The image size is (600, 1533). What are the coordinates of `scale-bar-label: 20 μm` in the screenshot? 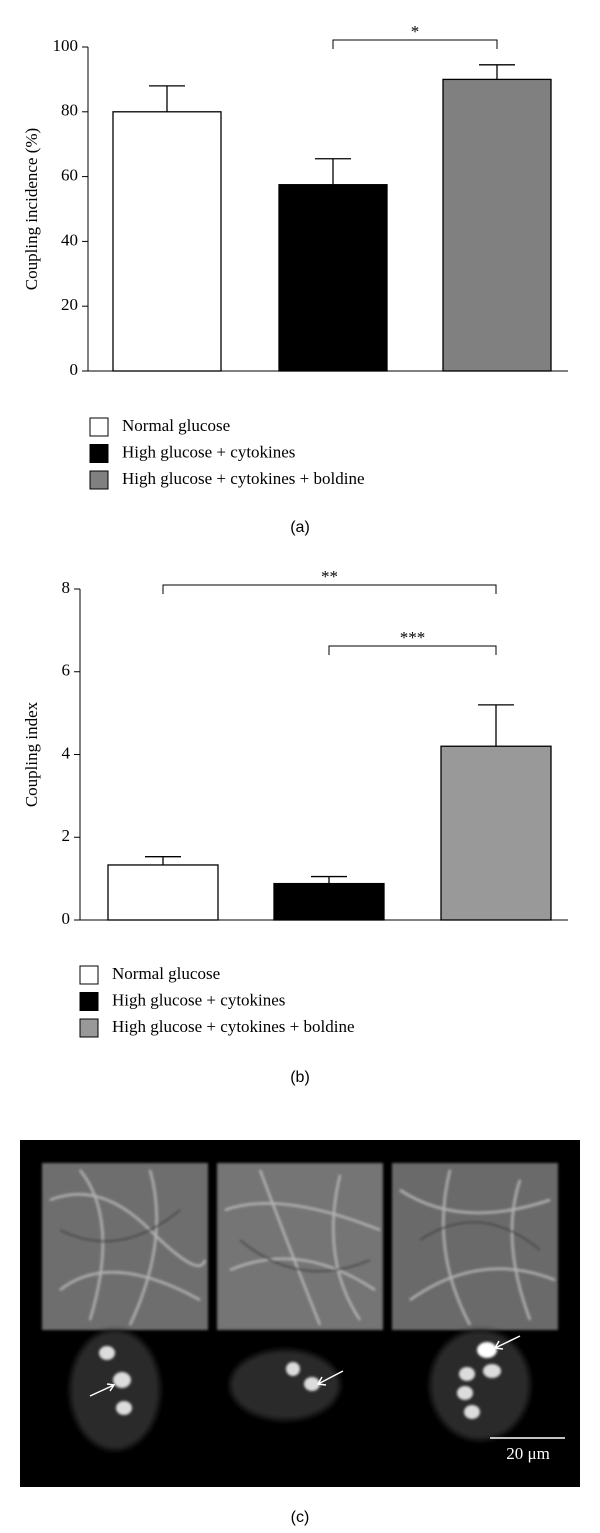 It's located at (528, 1453).